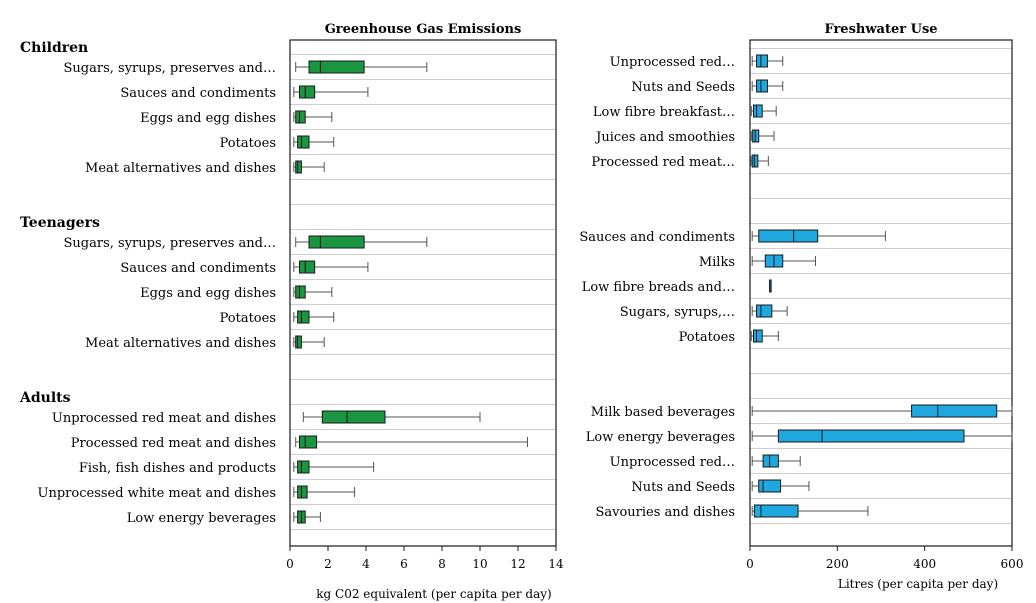  Describe the element at coordinates (404, 564) in the screenshot. I see `x-tick-label: 6` at that location.